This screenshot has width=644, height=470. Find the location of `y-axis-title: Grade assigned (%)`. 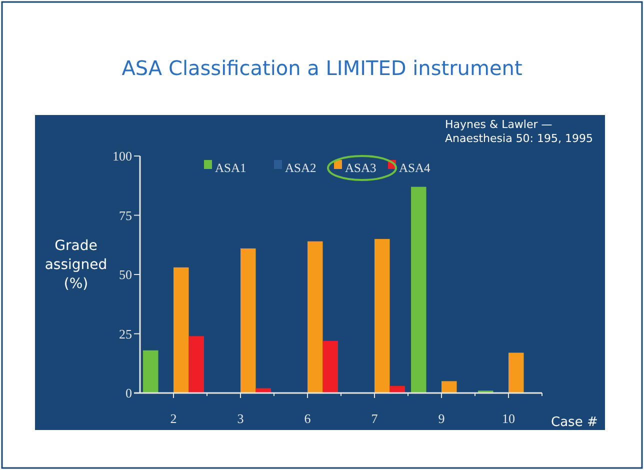

y-axis-title: Grade assigned (%) is located at coordinates (76, 265).